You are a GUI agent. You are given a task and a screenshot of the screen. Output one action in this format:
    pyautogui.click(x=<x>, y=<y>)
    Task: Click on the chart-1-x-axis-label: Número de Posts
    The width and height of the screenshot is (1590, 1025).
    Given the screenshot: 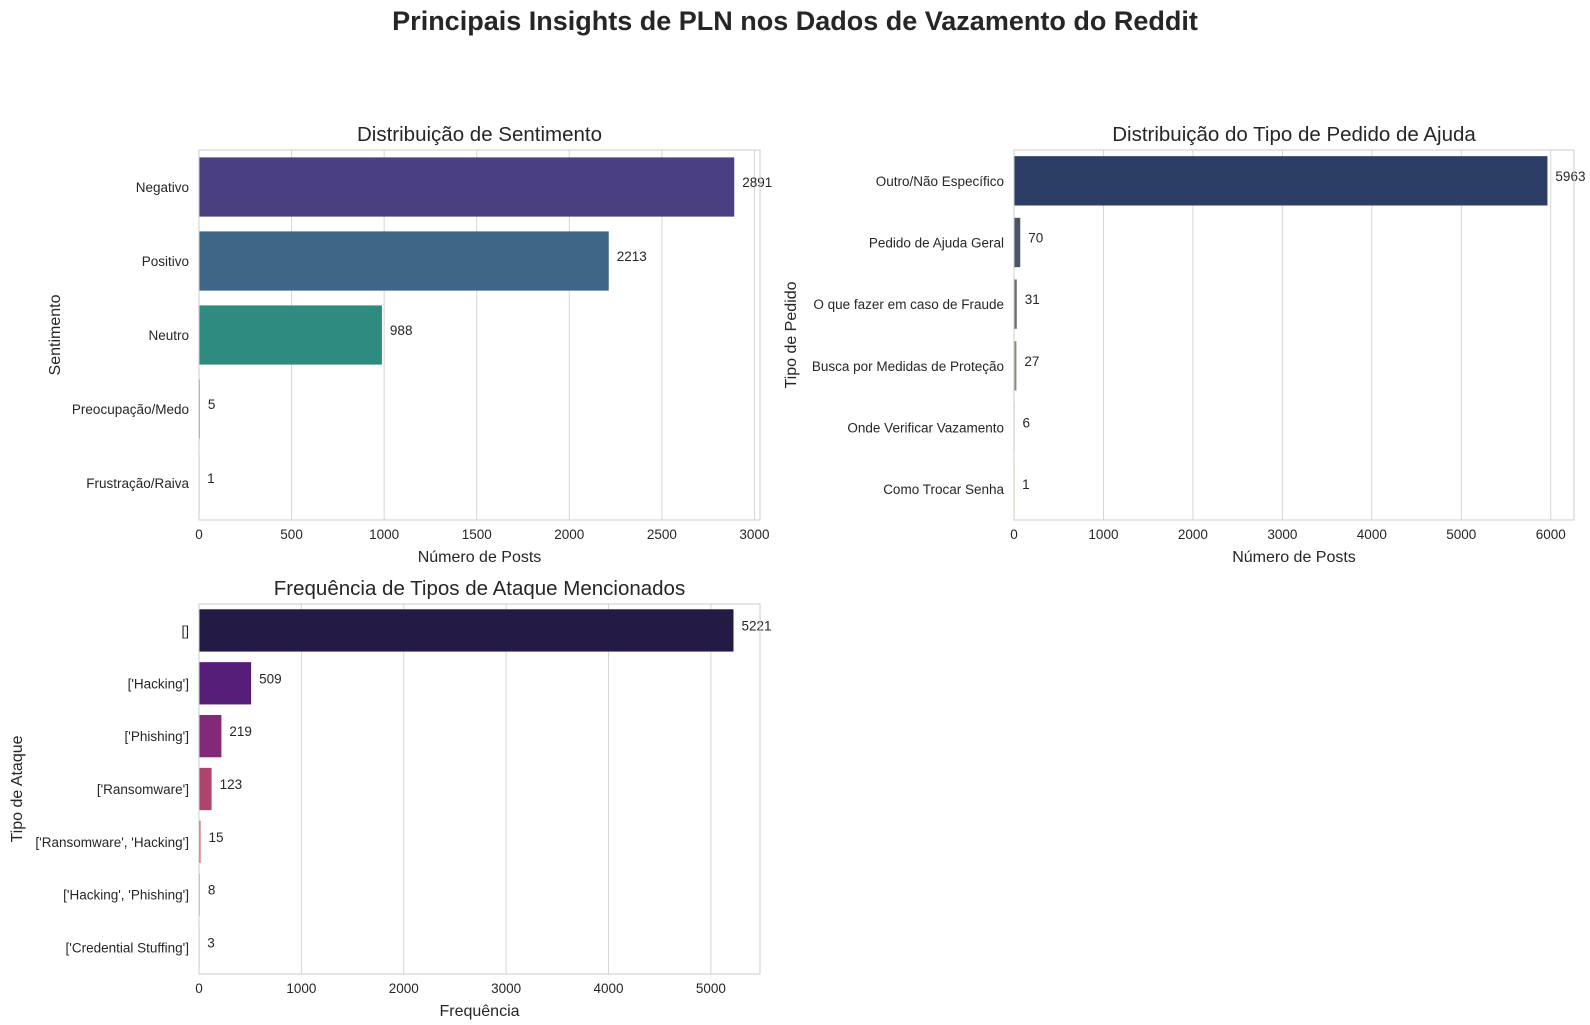 What is the action you would take?
    pyautogui.click(x=1294, y=557)
    